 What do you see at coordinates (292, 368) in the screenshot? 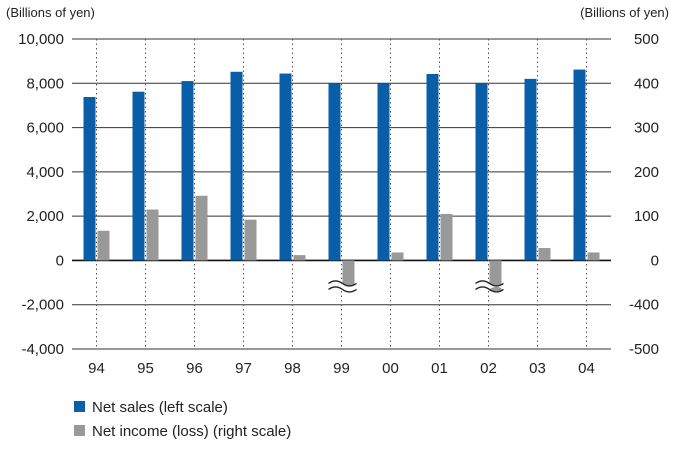
I see `category-label: 98` at bounding box center [292, 368].